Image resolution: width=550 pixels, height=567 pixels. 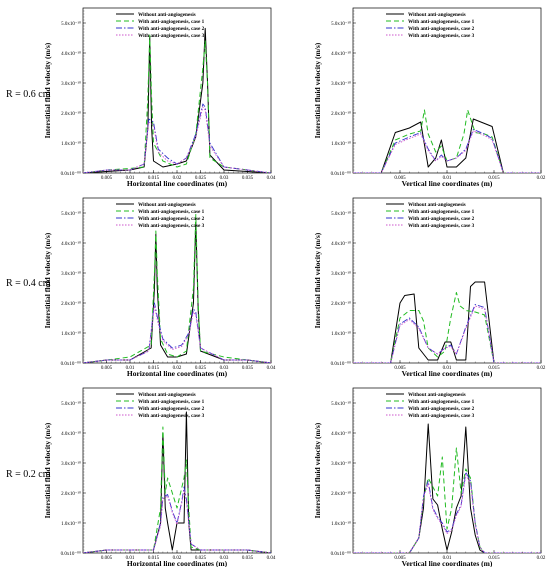 I want to click on row-label-r06: R = 0.6 cm, so click(x=28, y=94).